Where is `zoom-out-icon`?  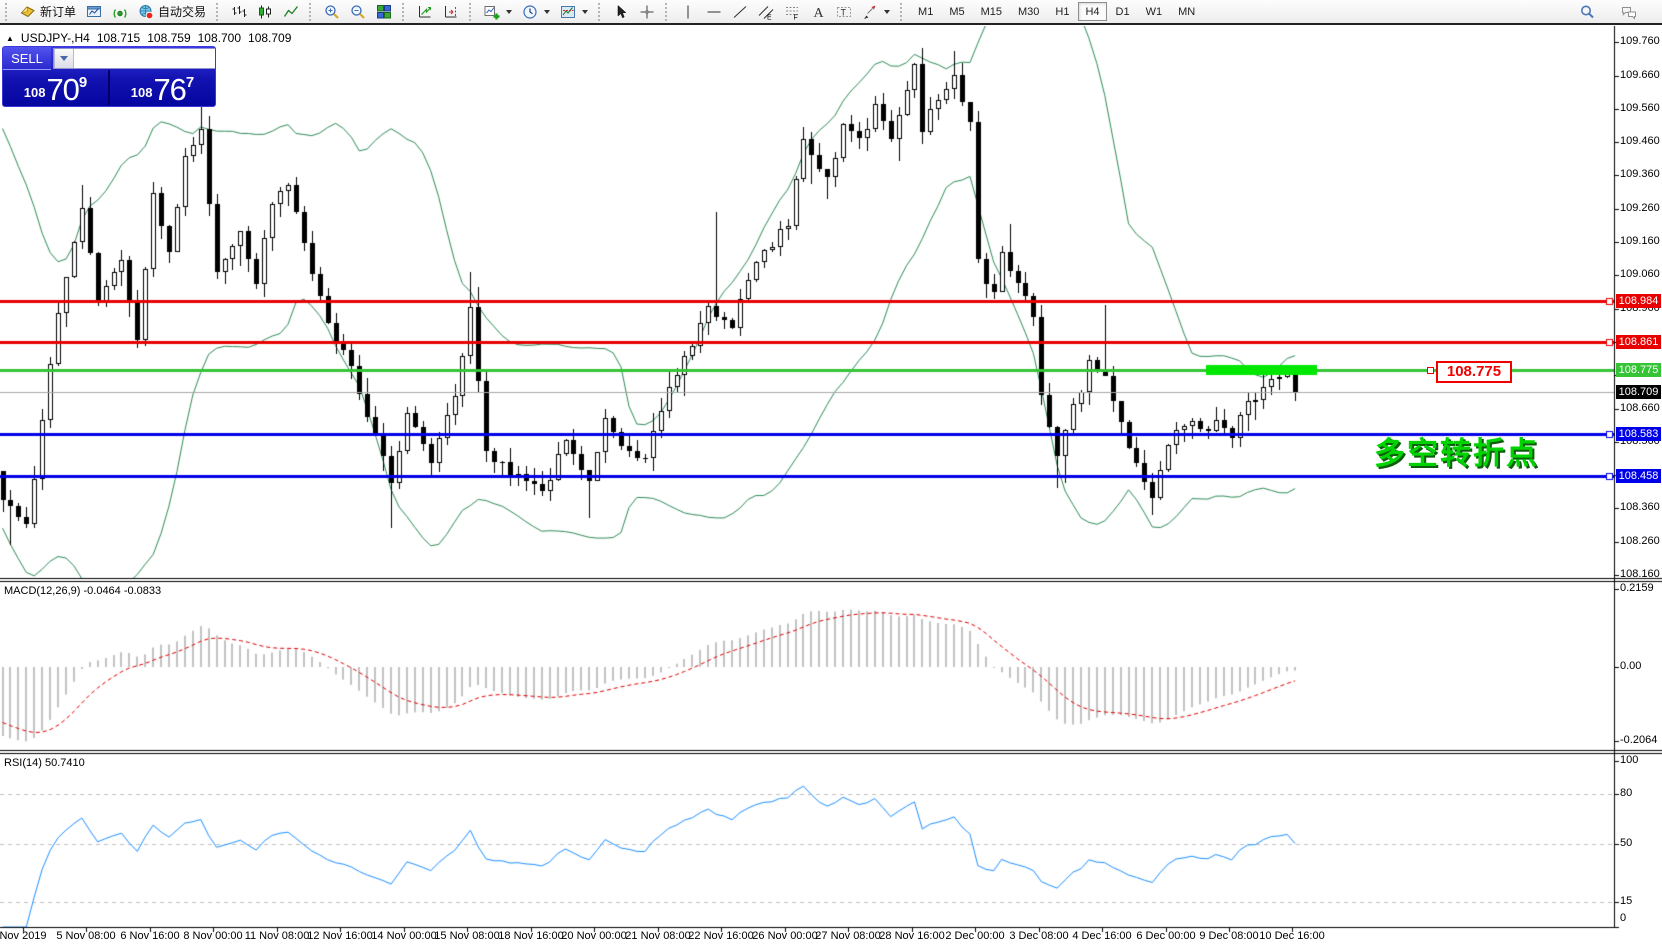
zoom-out-icon is located at coordinates (358, 12).